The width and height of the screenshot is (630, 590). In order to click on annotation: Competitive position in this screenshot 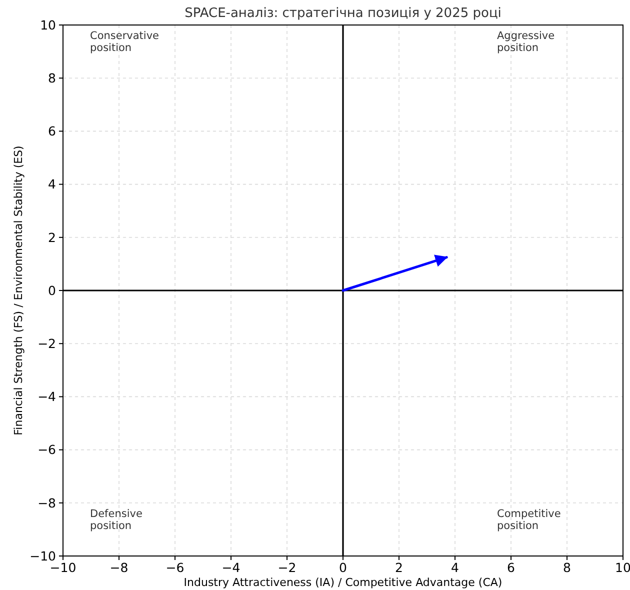, I will do `click(529, 520)`.